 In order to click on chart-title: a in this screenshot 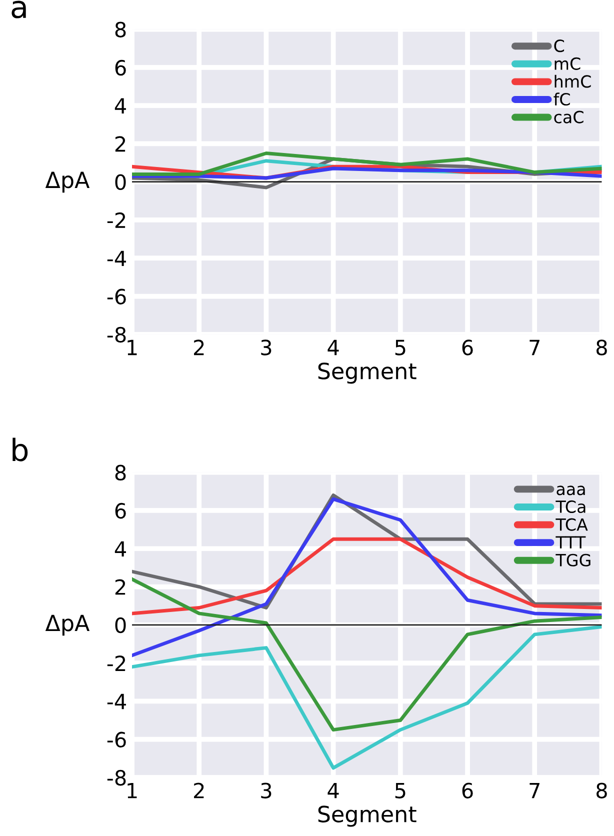, I will do `click(19, 9)`.